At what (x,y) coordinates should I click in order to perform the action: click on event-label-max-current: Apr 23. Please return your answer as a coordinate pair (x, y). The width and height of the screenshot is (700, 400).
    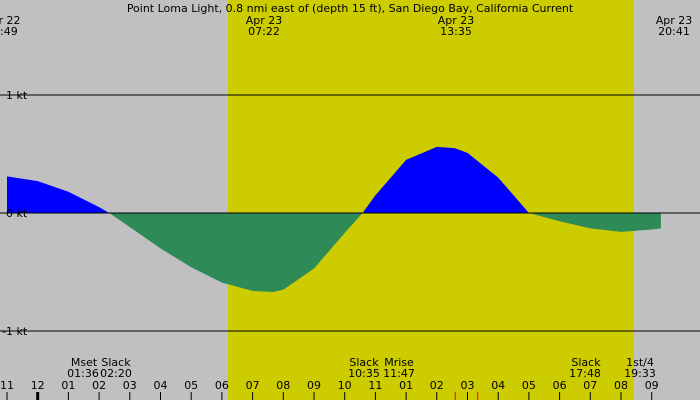
    Looking at the image, I should click on (456, 20).